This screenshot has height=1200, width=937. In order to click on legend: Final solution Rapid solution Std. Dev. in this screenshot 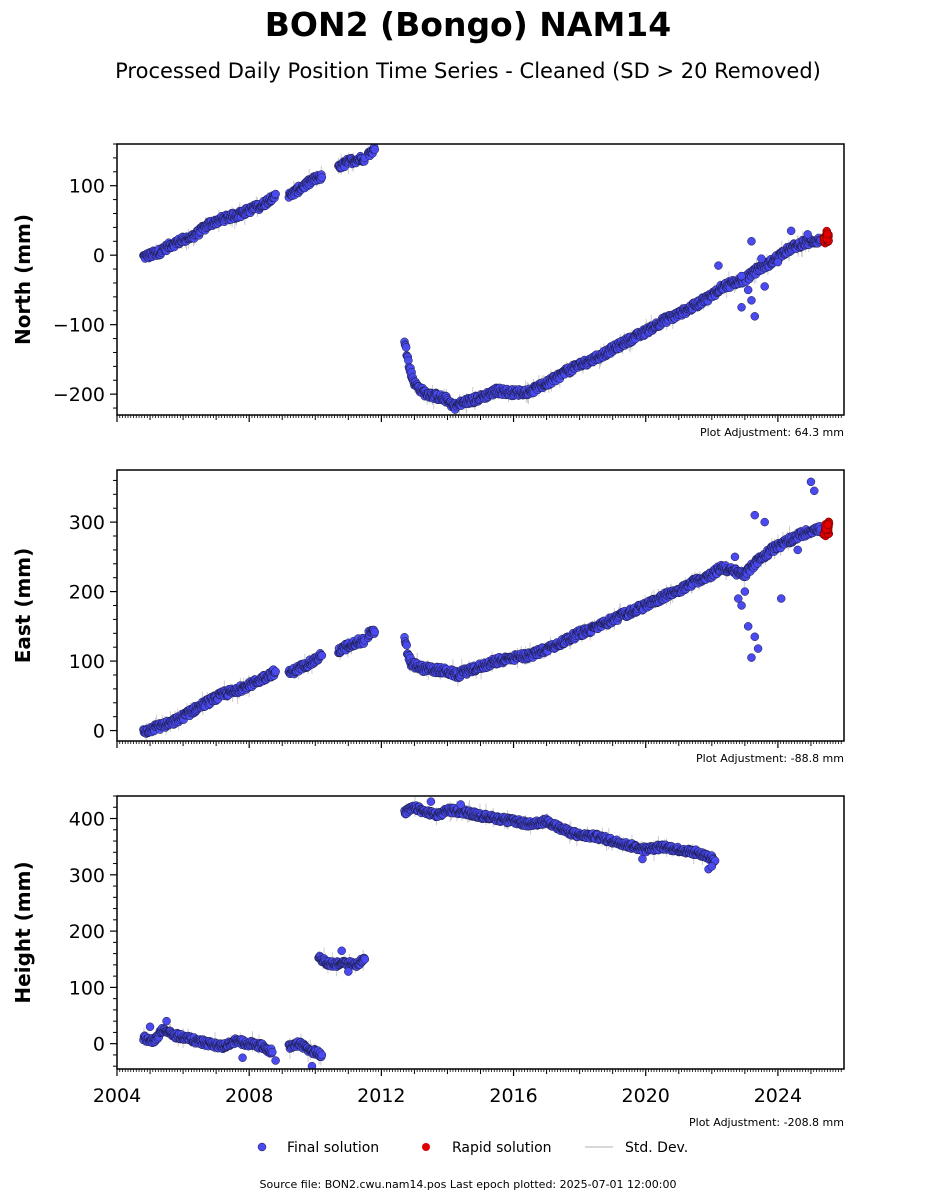, I will do `click(472, 1148)`.